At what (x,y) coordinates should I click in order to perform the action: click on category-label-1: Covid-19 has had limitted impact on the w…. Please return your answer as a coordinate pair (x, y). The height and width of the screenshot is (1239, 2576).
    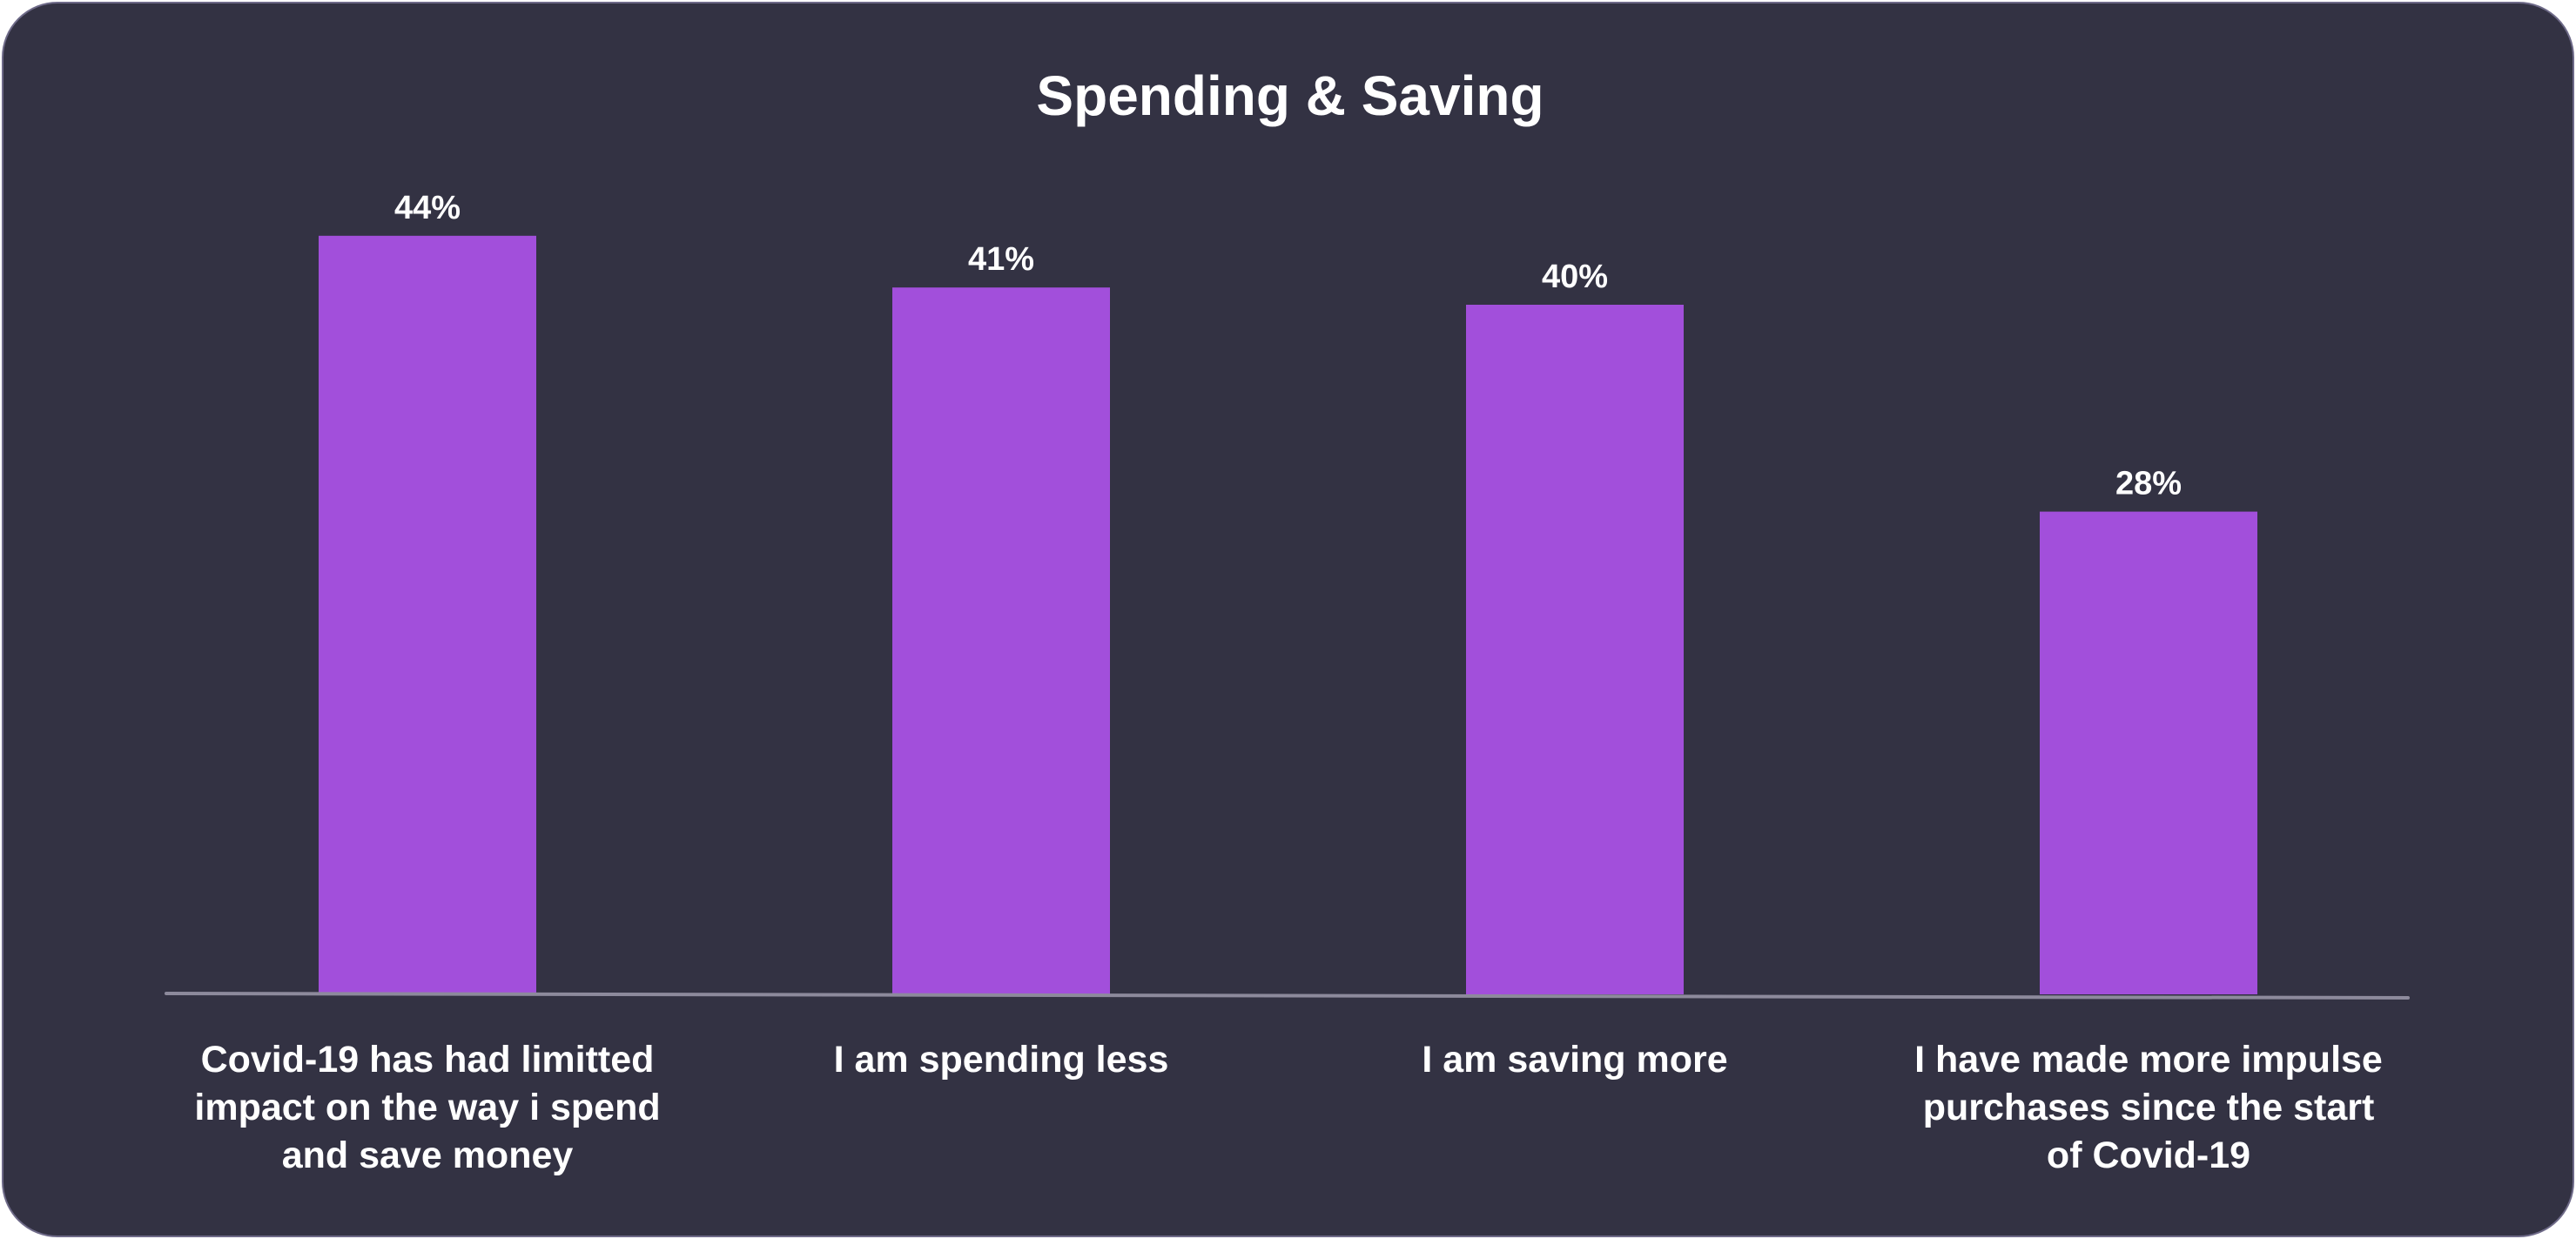
    Looking at the image, I should click on (427, 1107).